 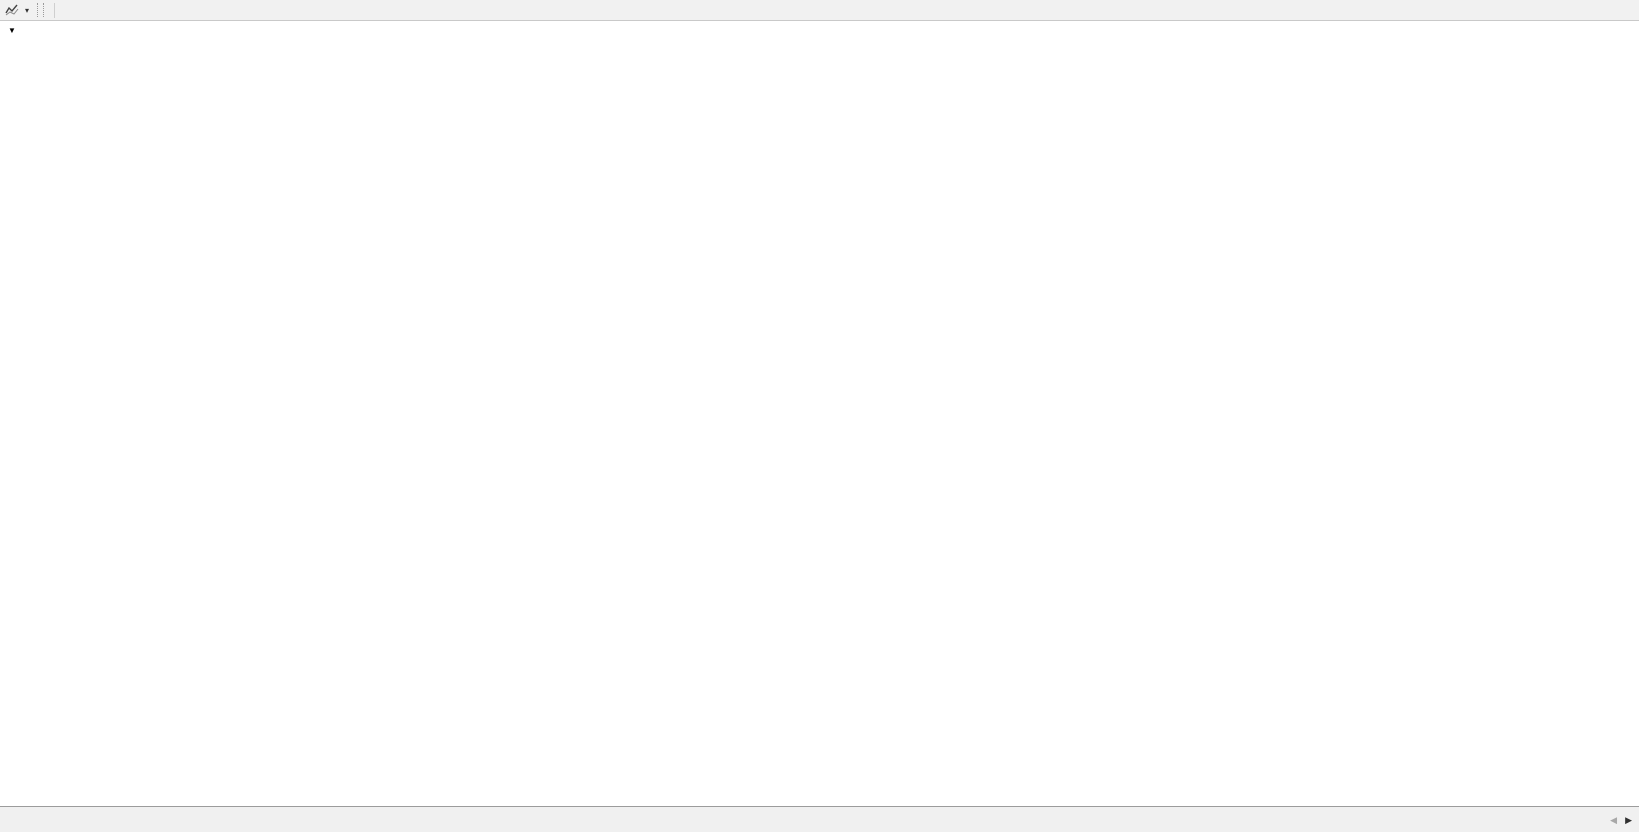 I want to click on tab-scroll-right-icon: ▶, so click(x=1628, y=819).